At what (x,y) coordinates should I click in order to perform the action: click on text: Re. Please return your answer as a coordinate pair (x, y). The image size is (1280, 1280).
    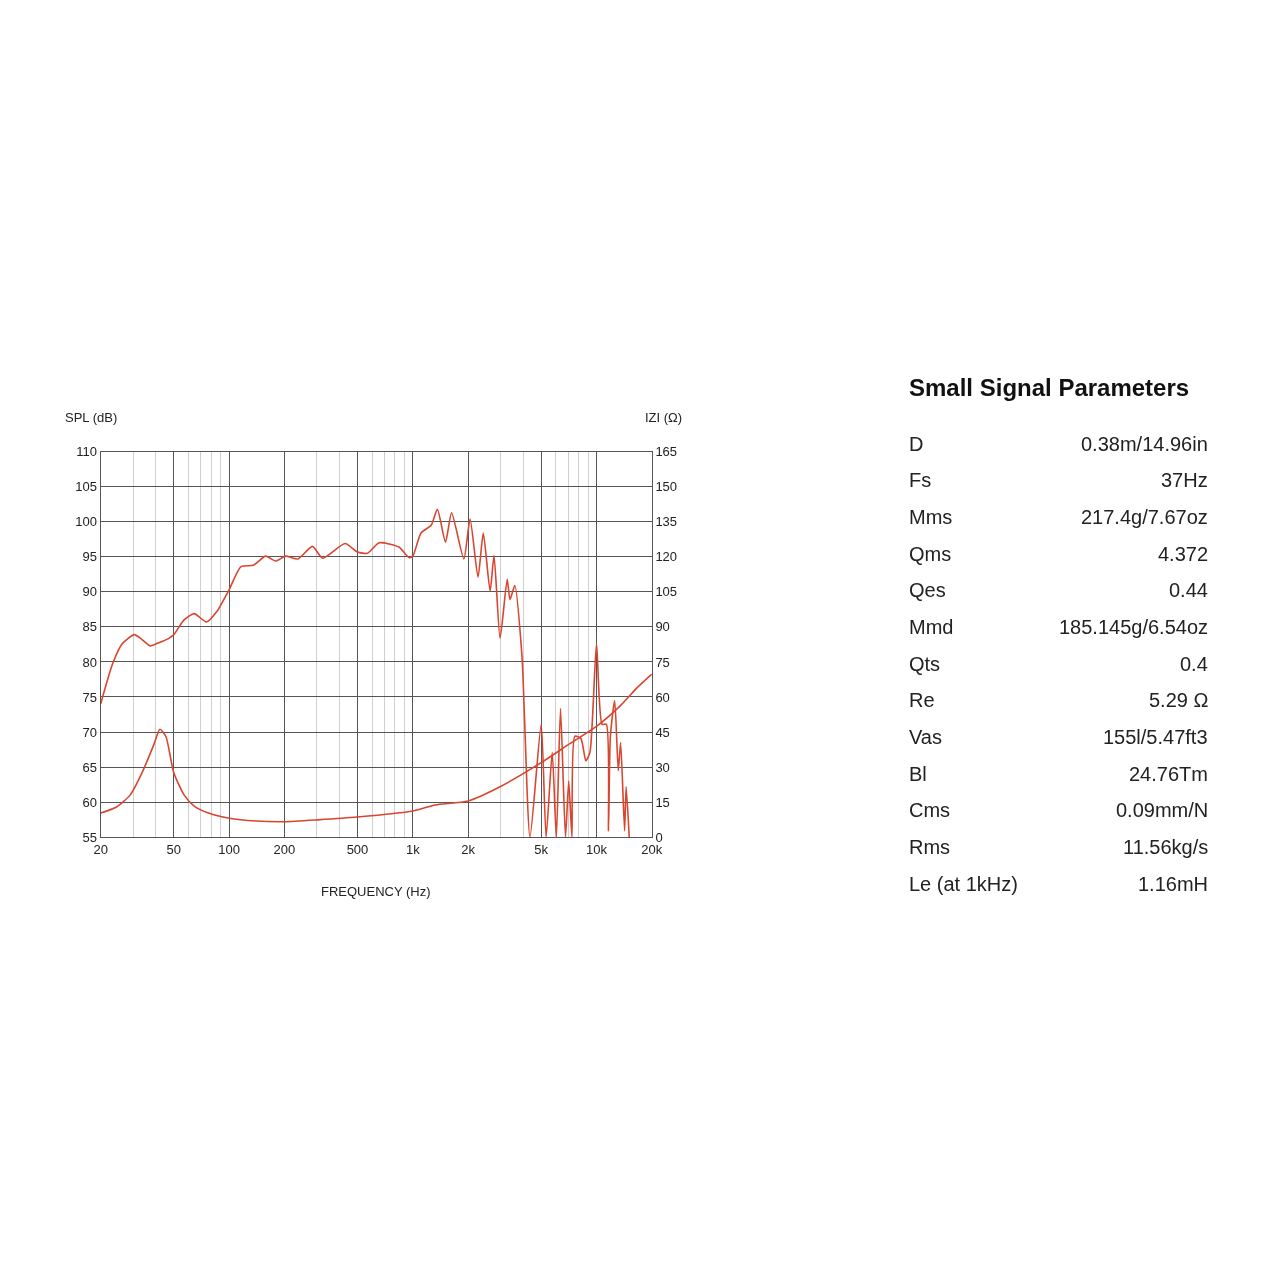
    Looking at the image, I should click on (922, 700).